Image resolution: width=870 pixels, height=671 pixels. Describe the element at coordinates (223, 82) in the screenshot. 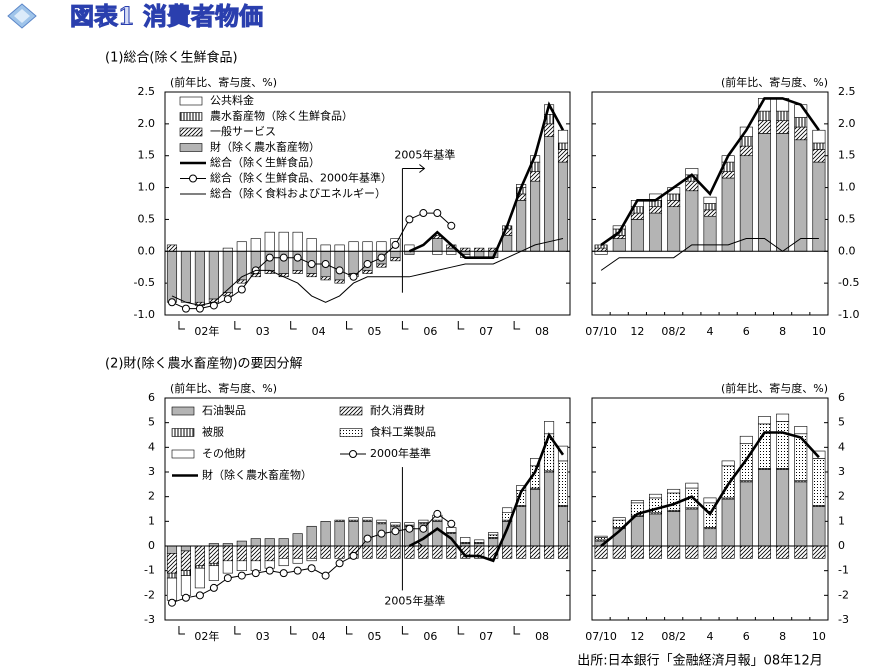

I see `y-axis-label: (前年比、寄与度、%)` at that location.